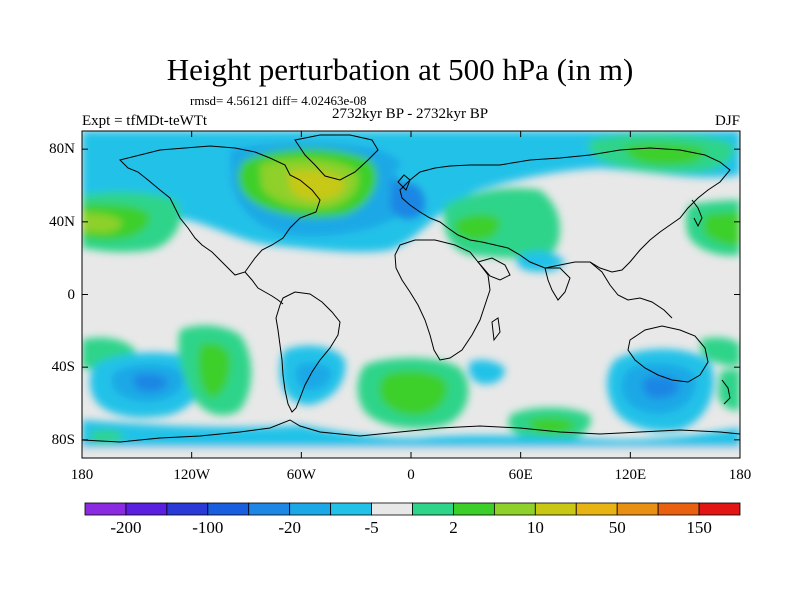 The height and width of the screenshot is (600, 800). What do you see at coordinates (520, 475) in the screenshot?
I see `x-tick-label: 60E` at bounding box center [520, 475].